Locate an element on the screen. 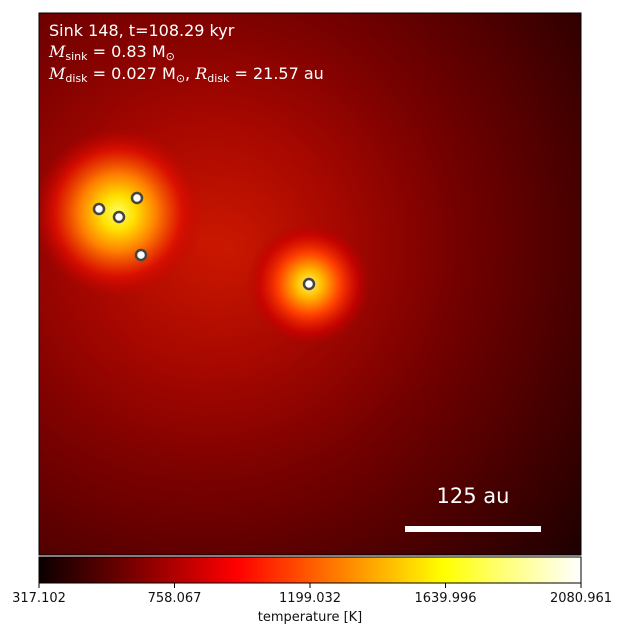 This screenshot has width=624, height=636. sink-markers is located at coordinates (204, 241).